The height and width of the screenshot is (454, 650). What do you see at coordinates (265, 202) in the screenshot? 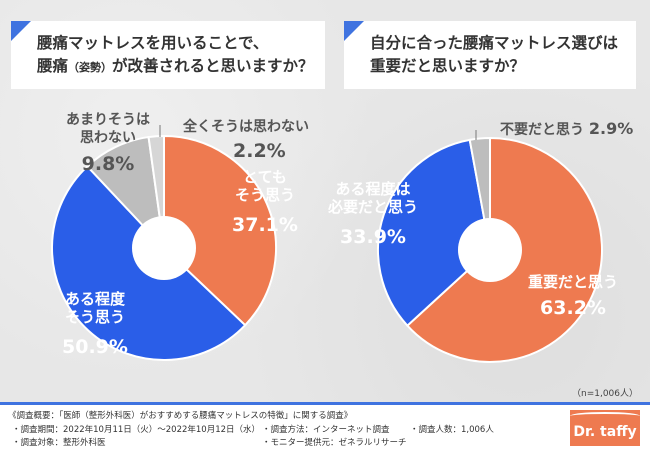
I see `label-strongly-agree: とても そう思う 37.1%` at bounding box center [265, 202].